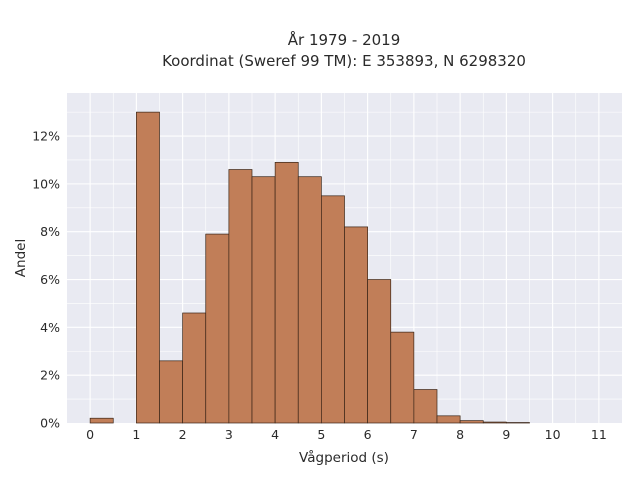 The image size is (640, 480). I want to click on x-tick-label: 9, so click(506, 434).